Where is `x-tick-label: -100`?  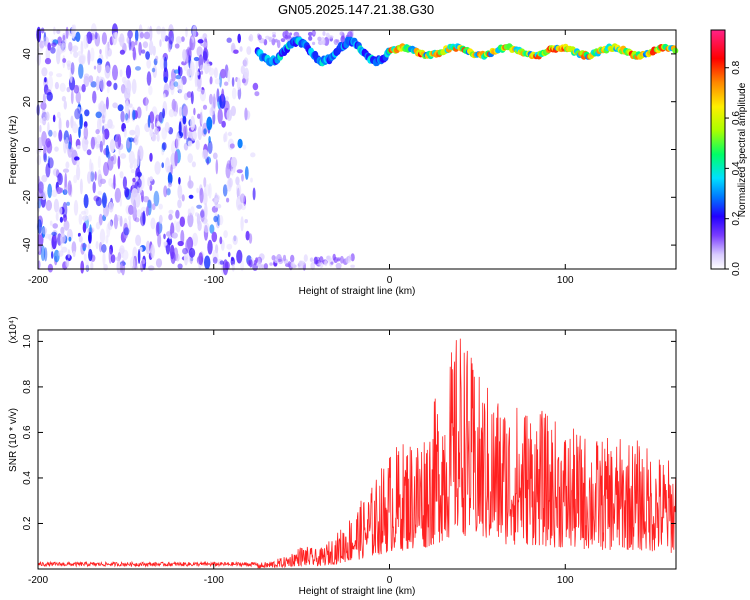 x-tick-label: -100 is located at coordinates (214, 280).